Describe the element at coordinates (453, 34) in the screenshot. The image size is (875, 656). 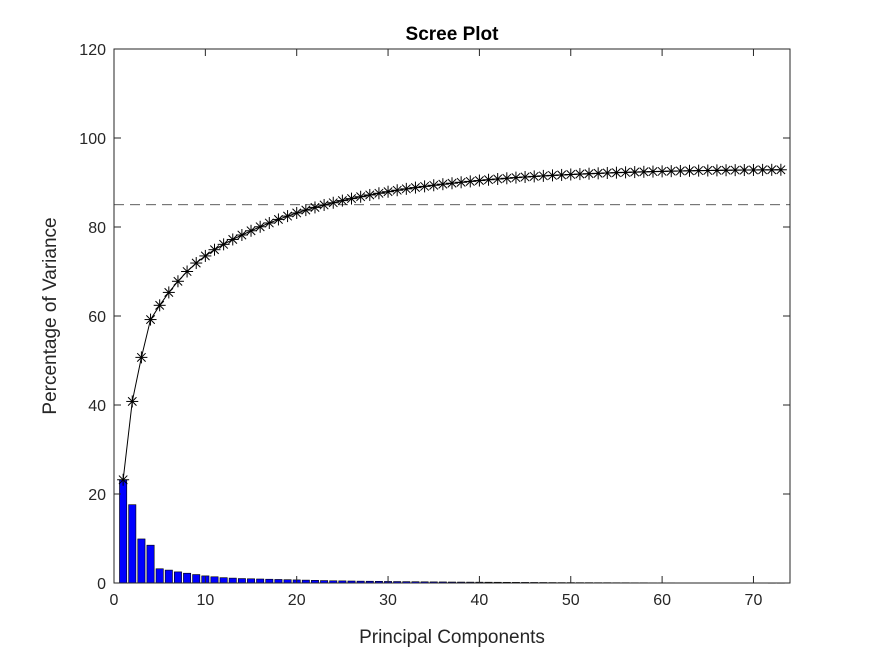
I see `chart-title: Scree Plot` at that location.